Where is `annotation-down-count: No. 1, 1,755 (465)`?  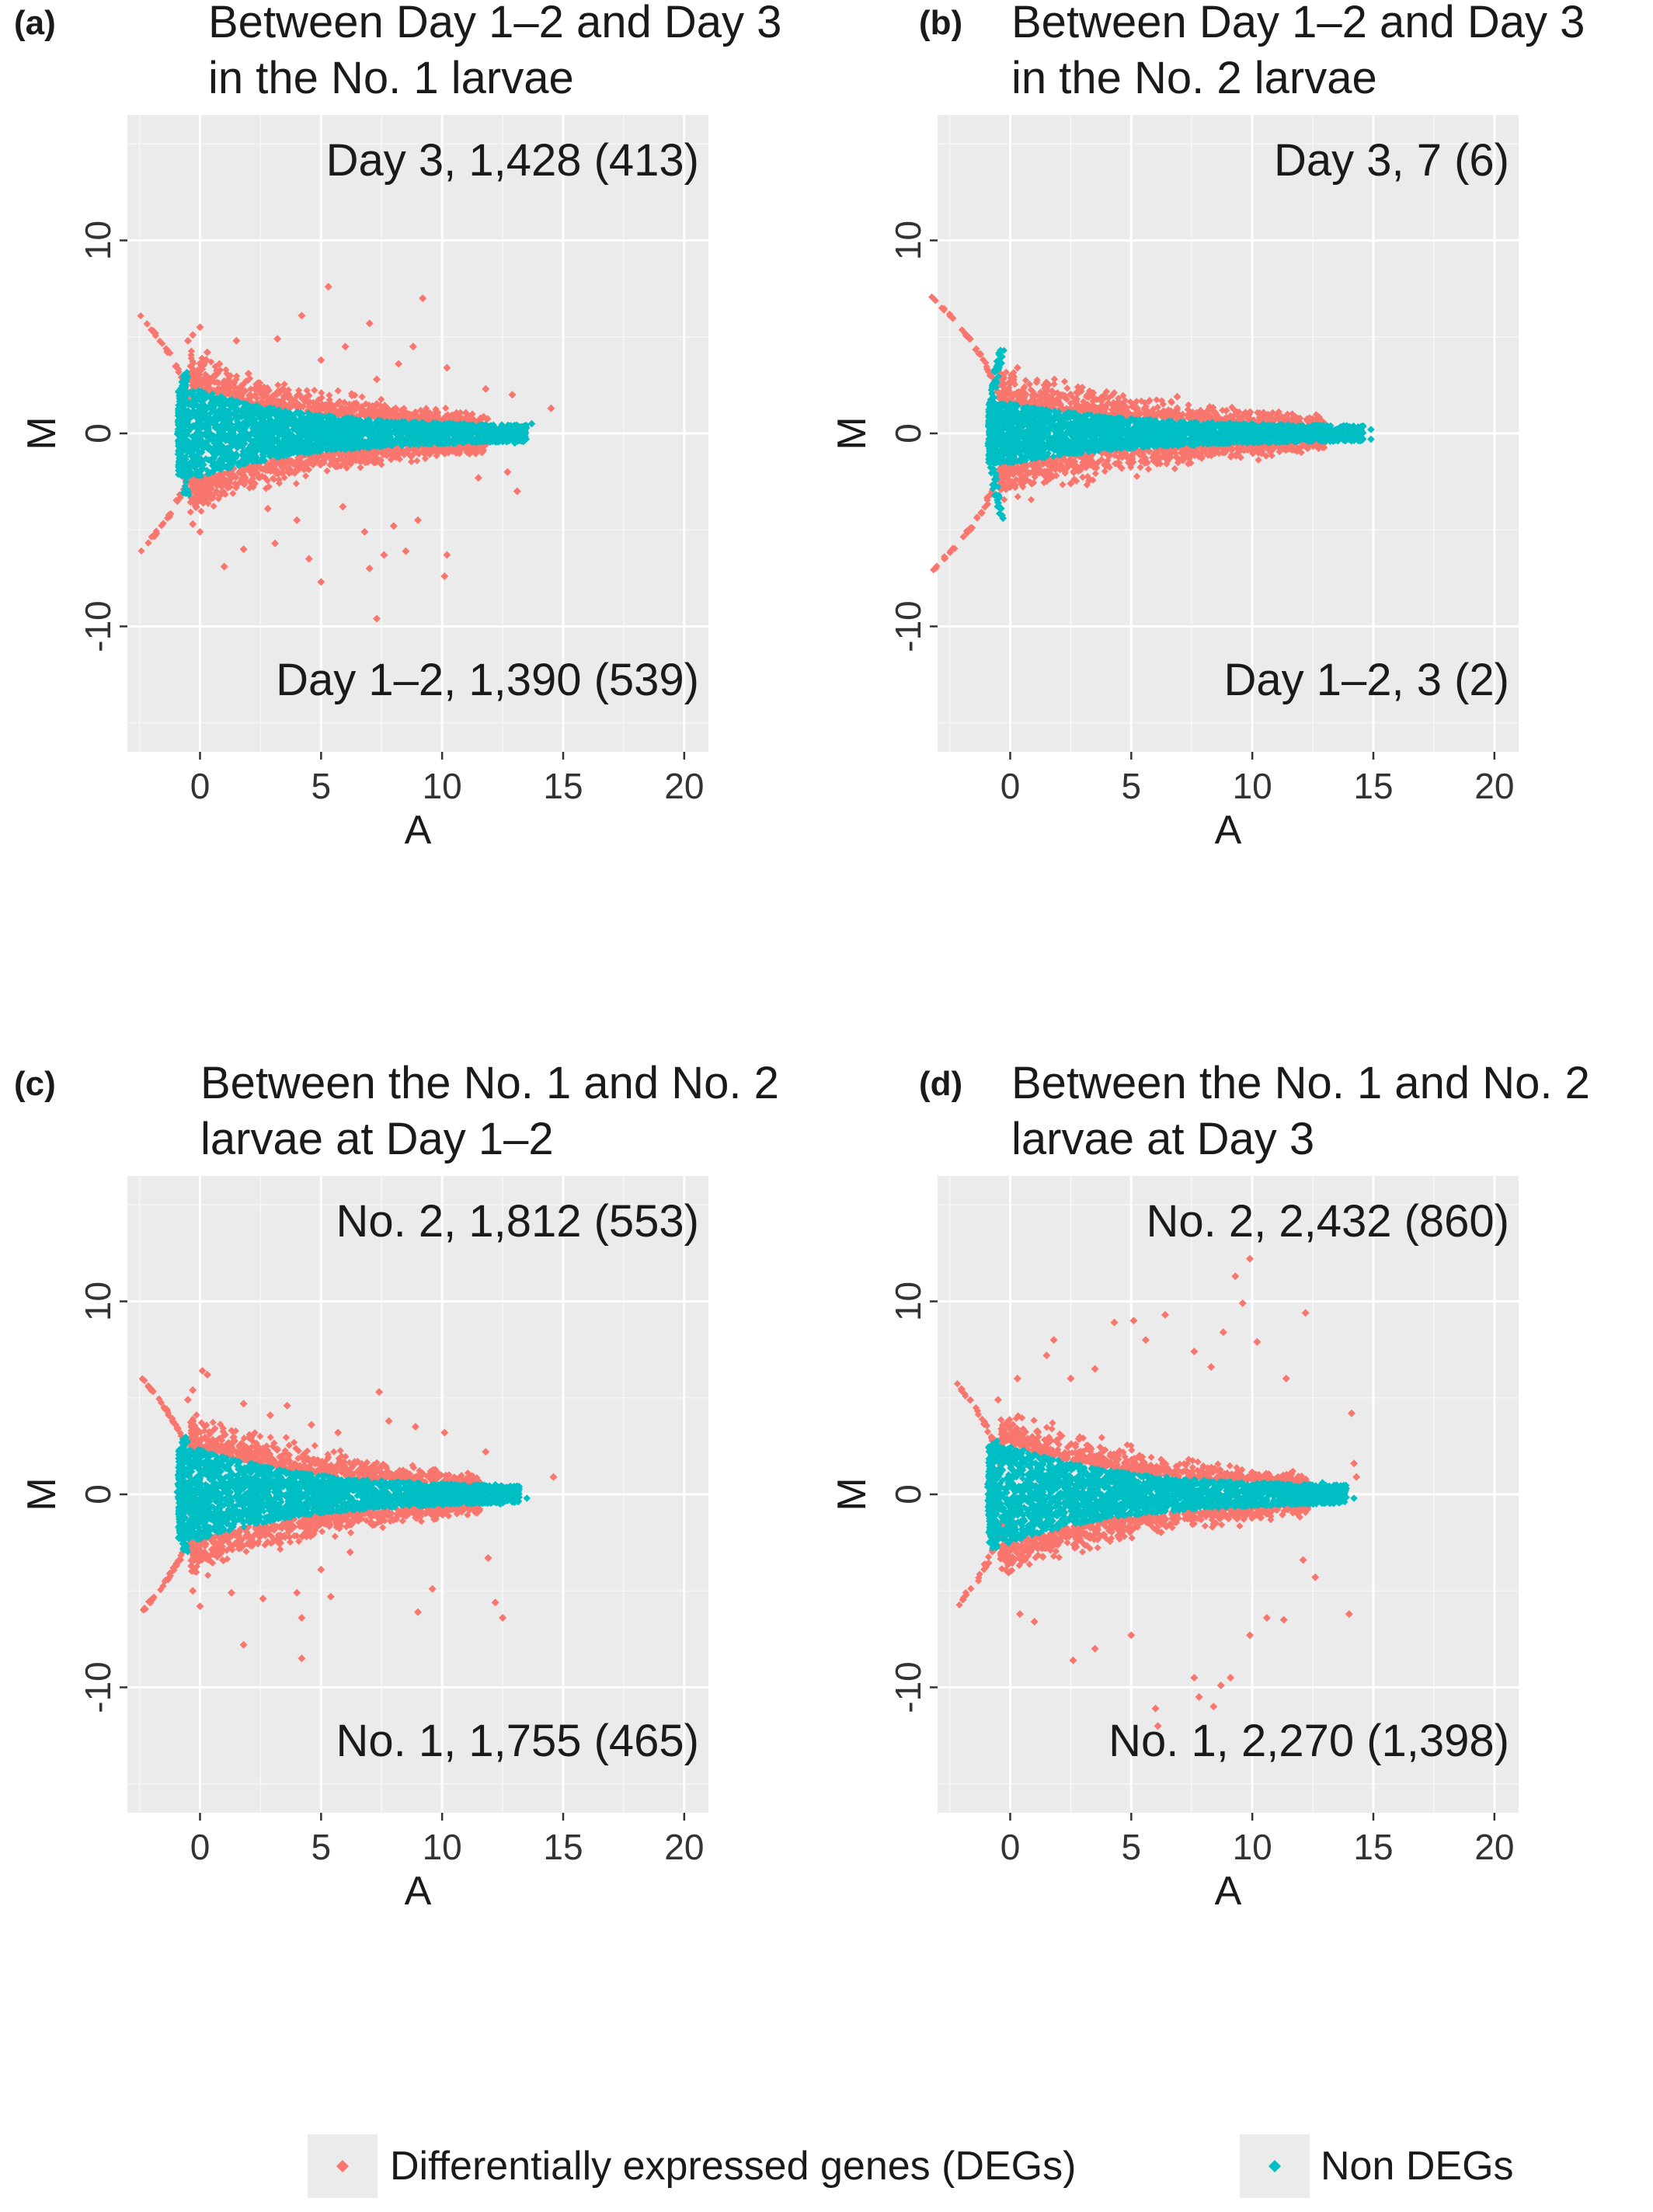 annotation-down-count: No. 1, 1,755 (465) is located at coordinates (517, 1741).